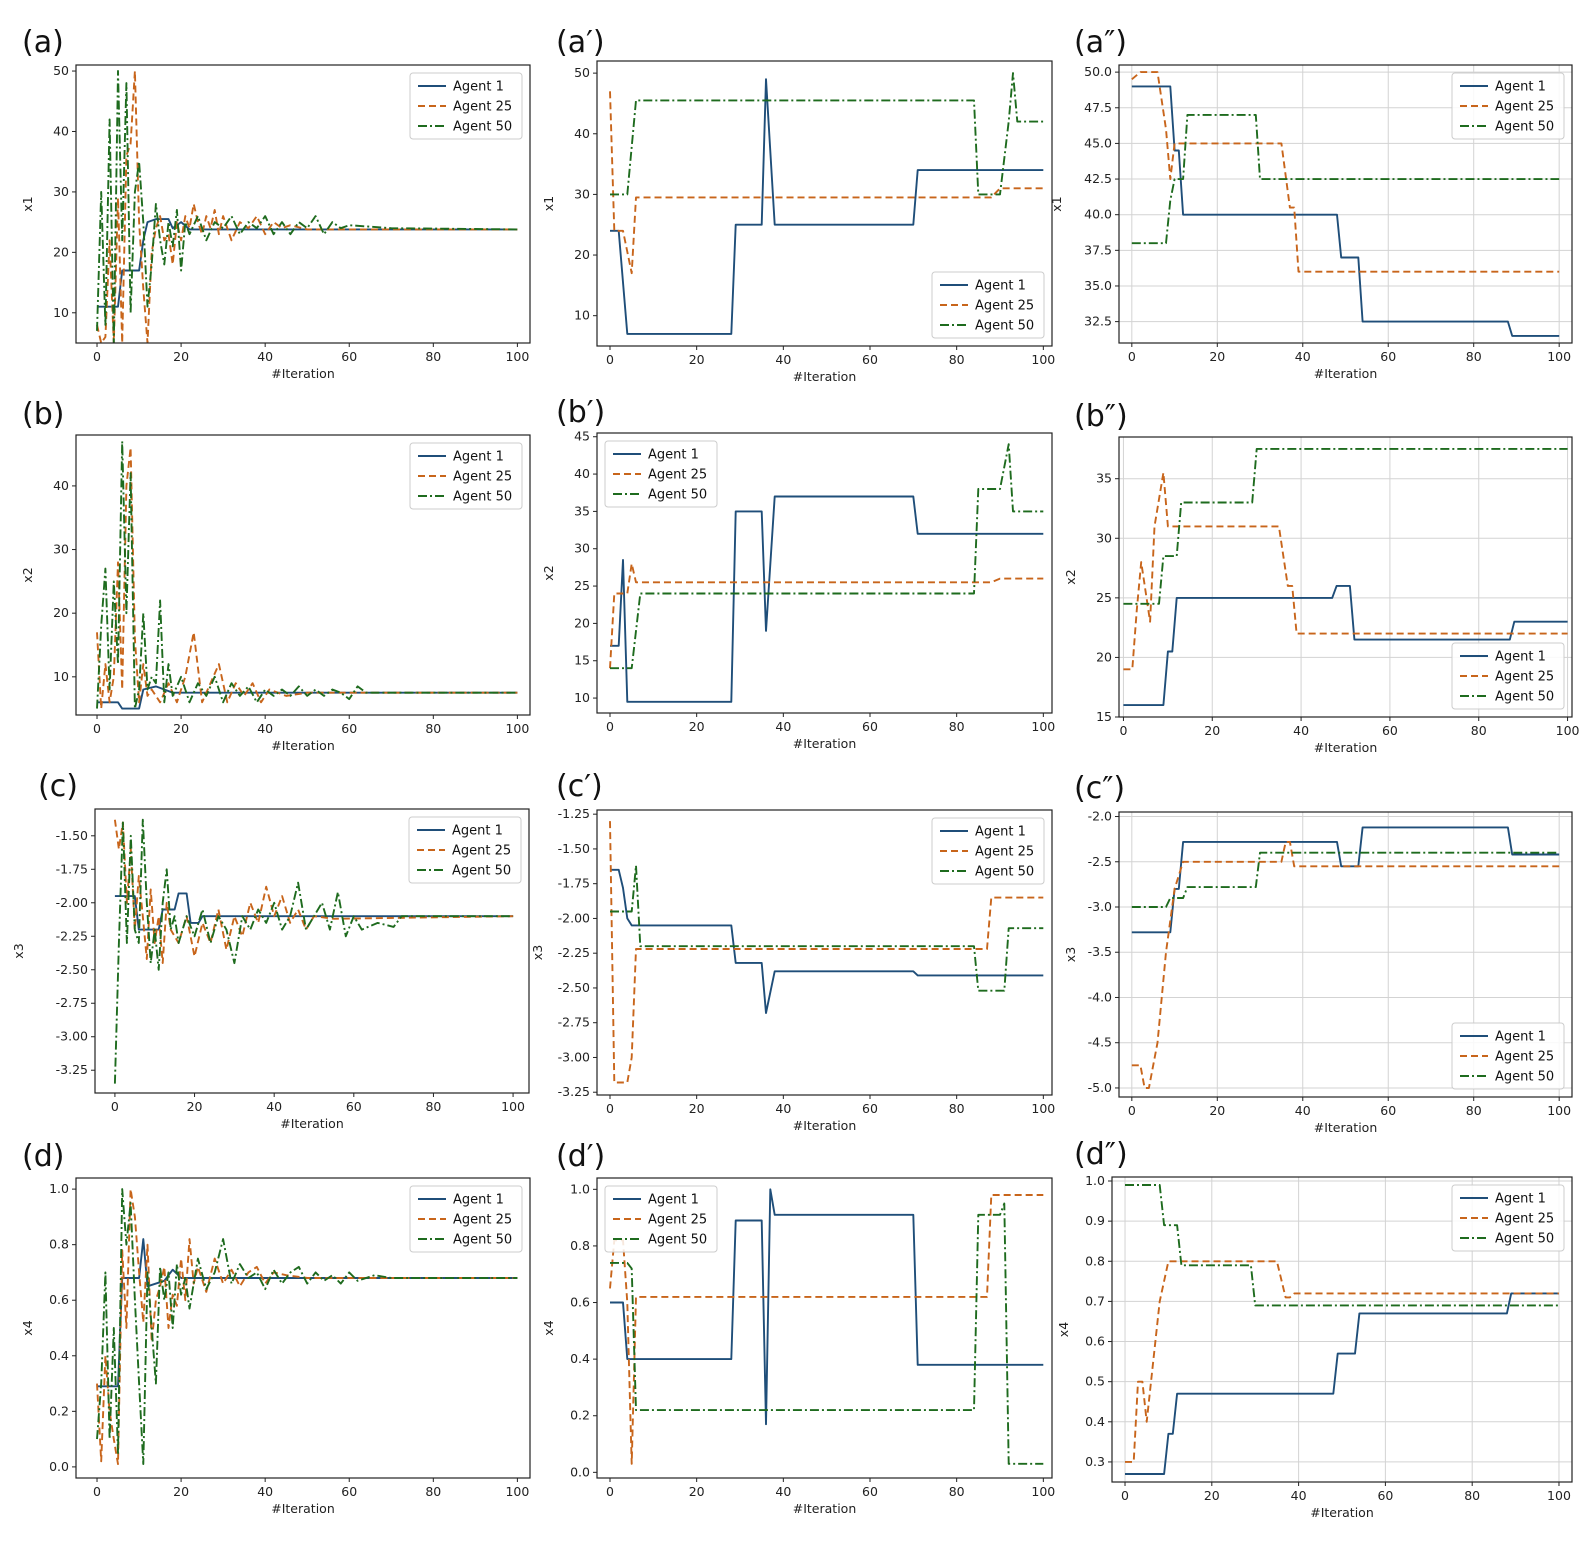  What do you see at coordinates (1095, 1220) in the screenshot?
I see `y-tick-label: 0.9` at bounding box center [1095, 1220].